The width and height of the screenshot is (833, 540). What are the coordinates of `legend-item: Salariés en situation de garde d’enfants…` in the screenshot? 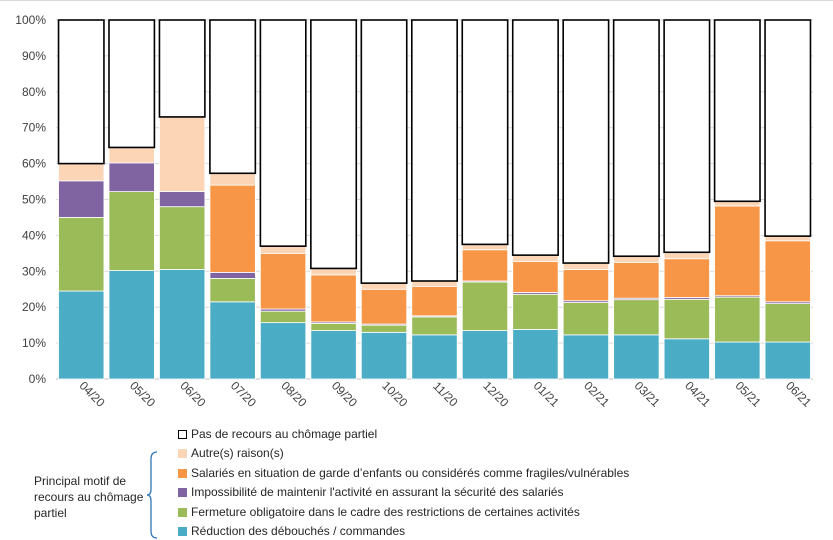 It's located at (403, 473).